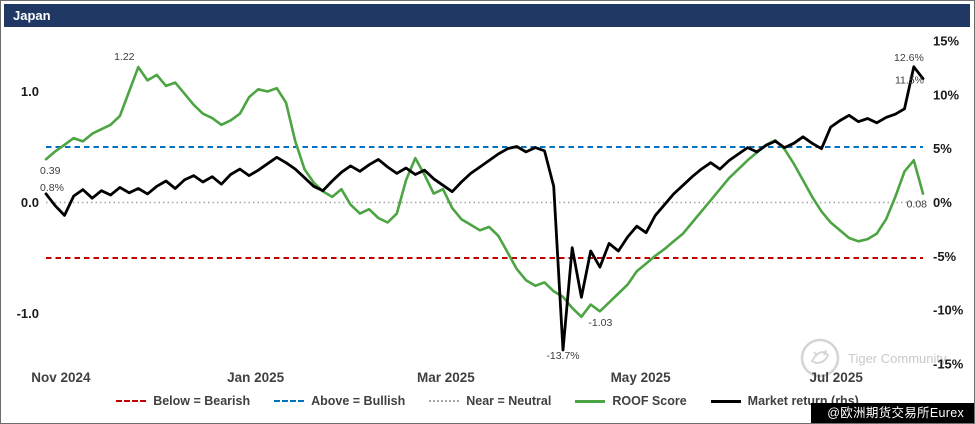  What do you see at coordinates (509, 401) in the screenshot?
I see `legend-label: Near = Neutral` at bounding box center [509, 401].